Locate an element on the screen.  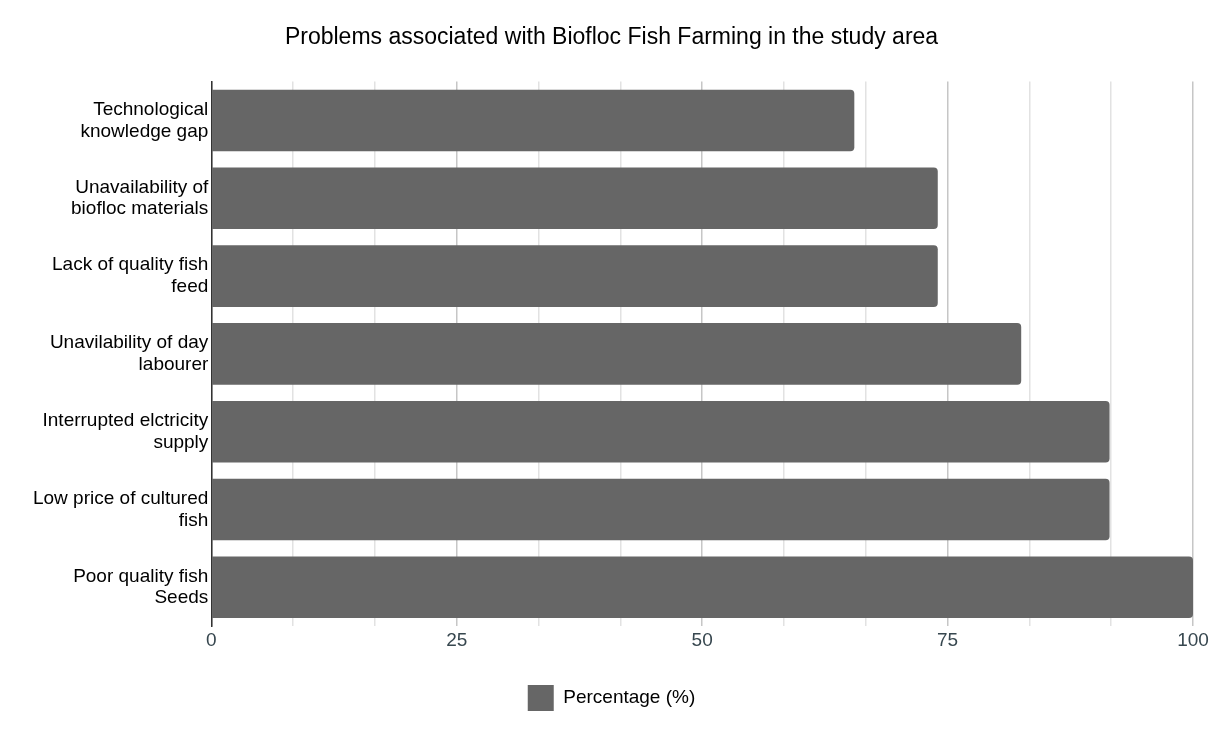
x-tick-label: 75 is located at coordinates (948, 639).